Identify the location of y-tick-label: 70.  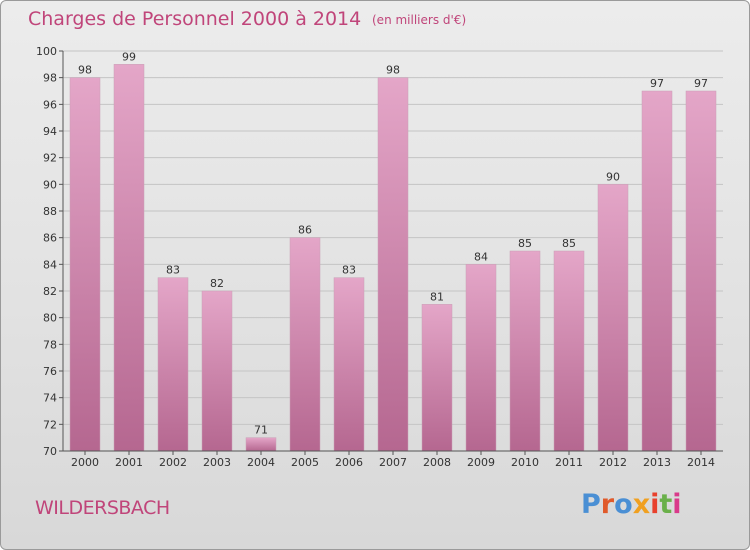
(50, 451).